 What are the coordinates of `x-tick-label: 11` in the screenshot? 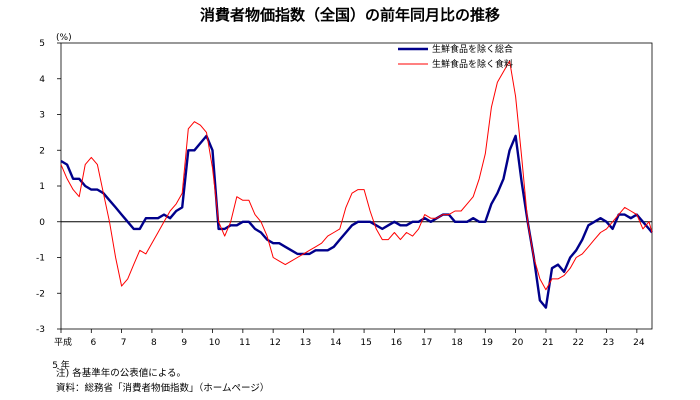 It's located at (244, 343).